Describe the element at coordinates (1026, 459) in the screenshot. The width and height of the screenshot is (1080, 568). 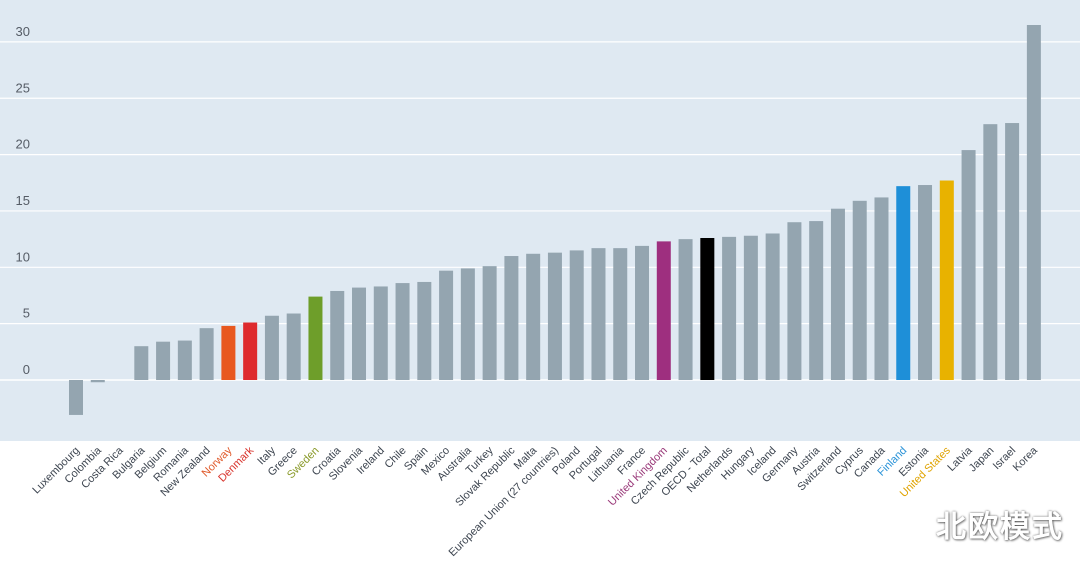
I see `x-tick-label: Korea` at that location.